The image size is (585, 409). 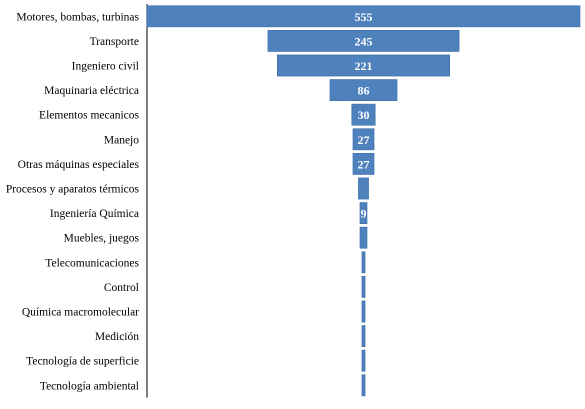 I want to click on category-label: Control, so click(x=121, y=288).